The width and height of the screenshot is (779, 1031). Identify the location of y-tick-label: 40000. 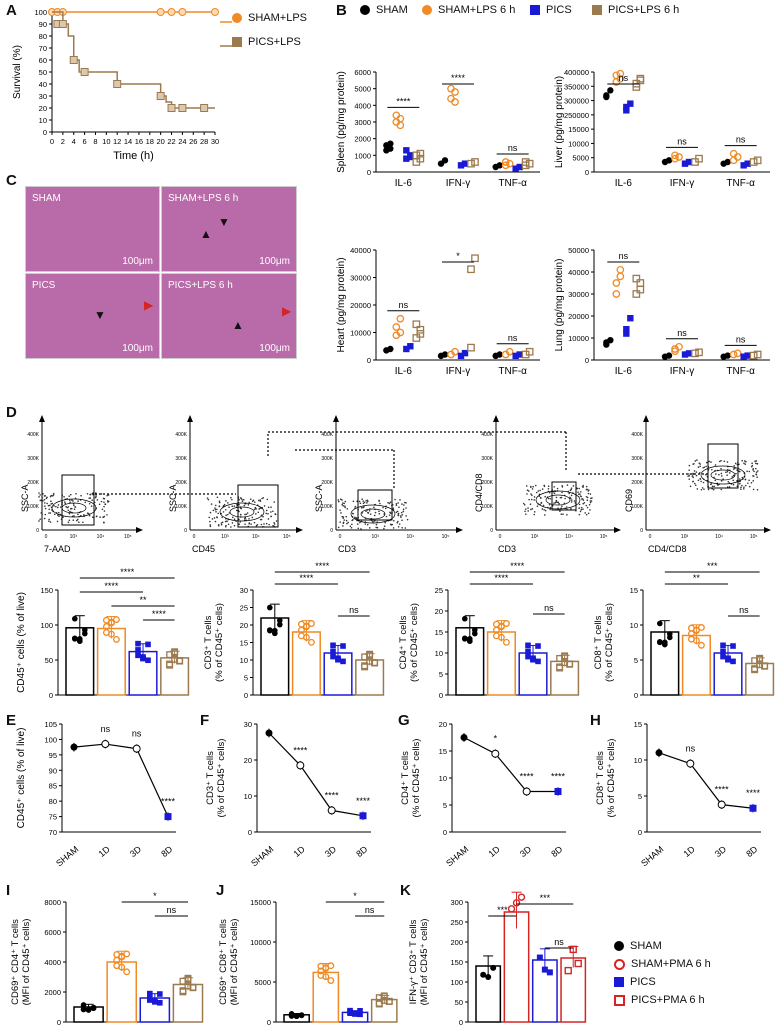
(360, 250).